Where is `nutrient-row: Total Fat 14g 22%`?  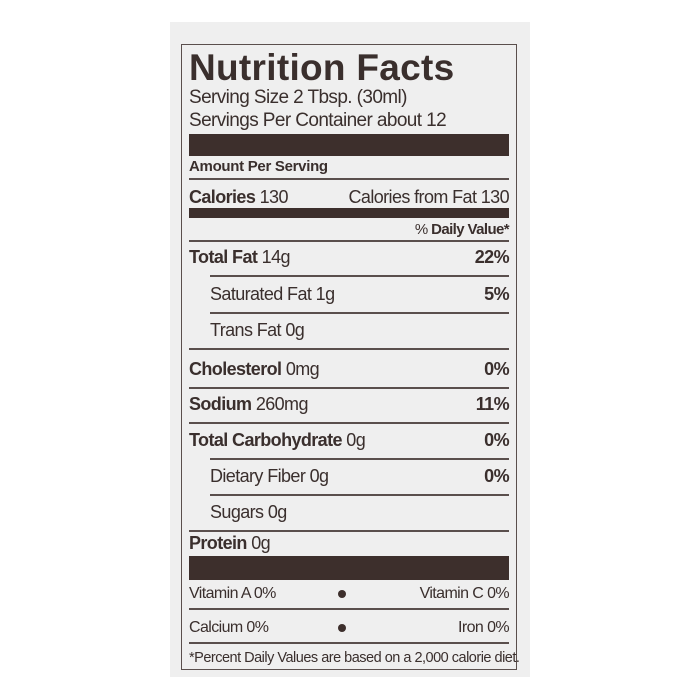 nutrient-row: Total Fat 14g 22% is located at coordinates (349, 257).